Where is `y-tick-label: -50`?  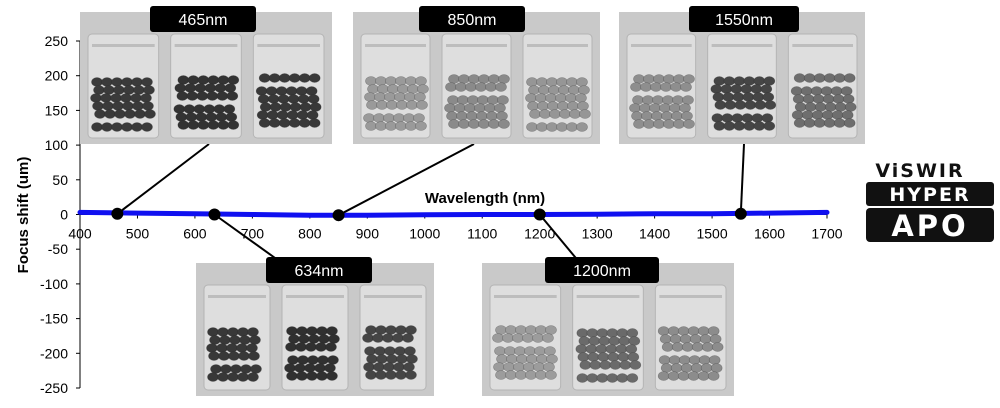
y-tick-label: -50 is located at coordinates (58, 249).